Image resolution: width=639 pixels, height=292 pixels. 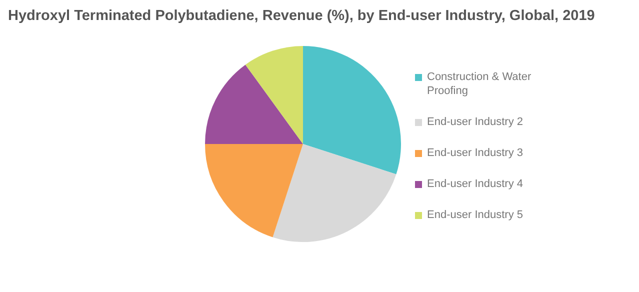 What do you see at coordinates (479, 84) in the screenshot?
I see `legend-label: Construction & Water Proofing` at bounding box center [479, 84].